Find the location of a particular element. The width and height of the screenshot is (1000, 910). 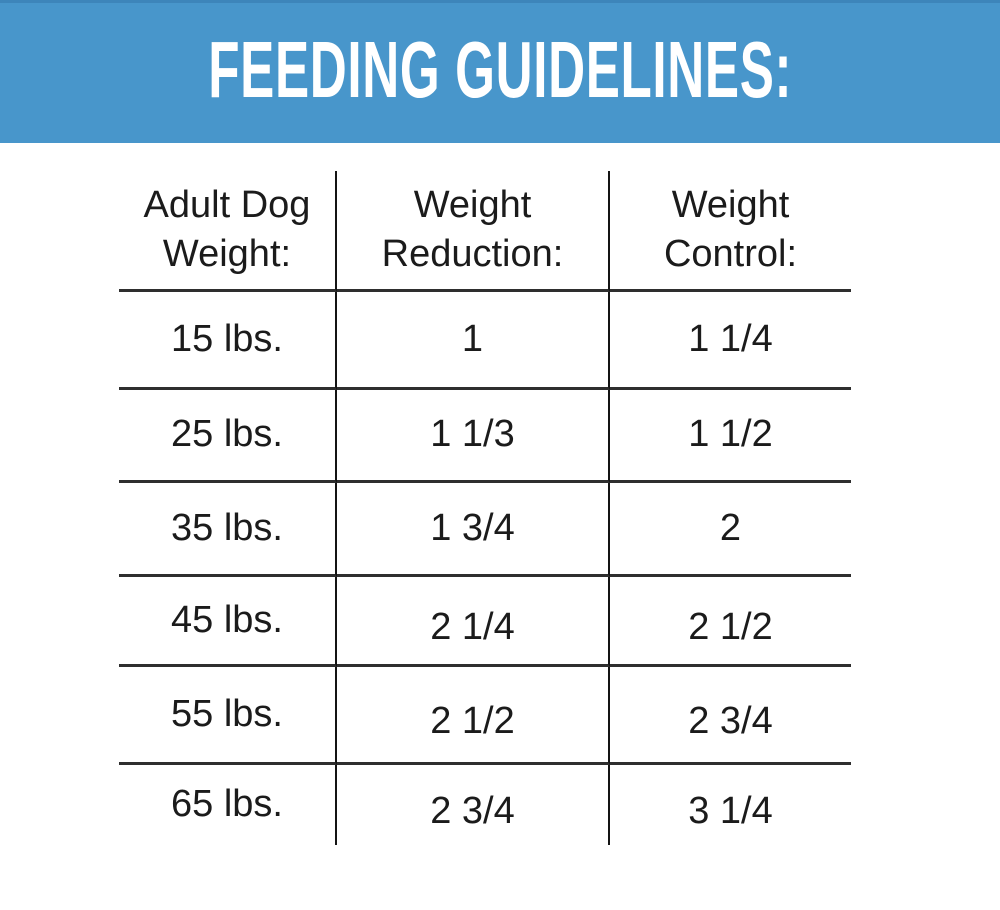

weight-cell: 65 lbs. is located at coordinates (228, 805).